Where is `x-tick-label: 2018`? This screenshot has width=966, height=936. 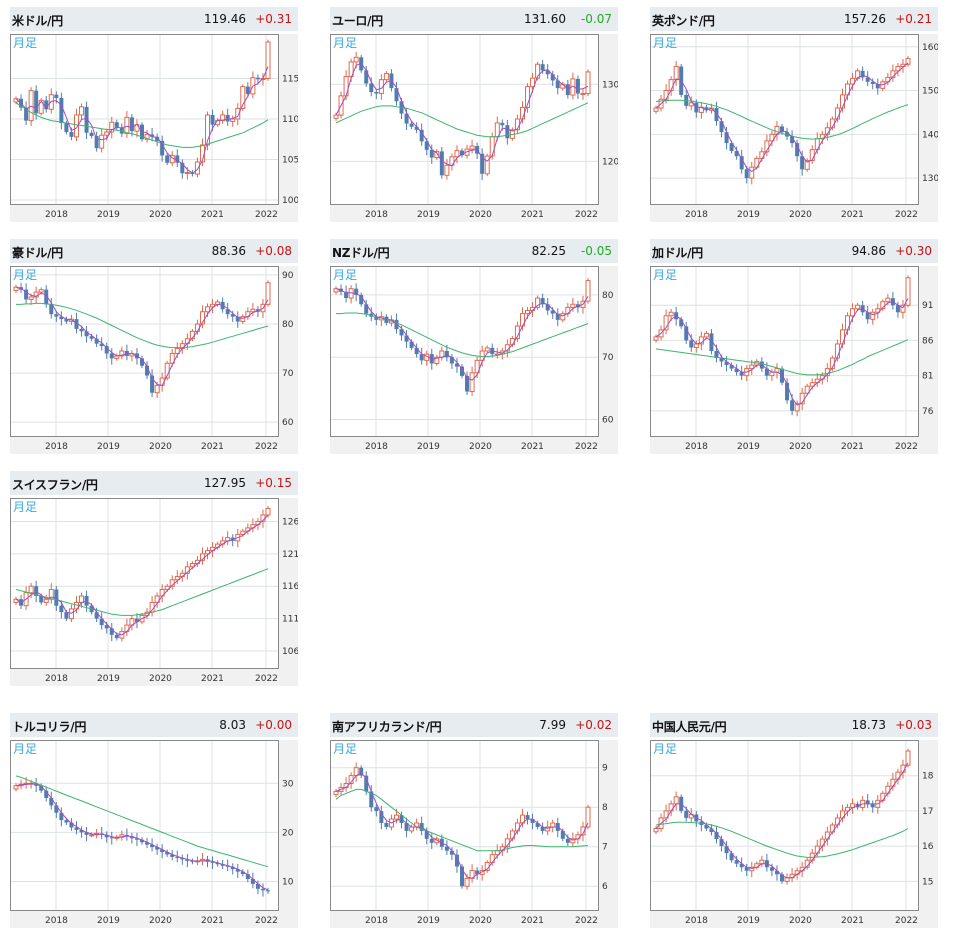
x-tick-label: 2018 is located at coordinates (56, 921).